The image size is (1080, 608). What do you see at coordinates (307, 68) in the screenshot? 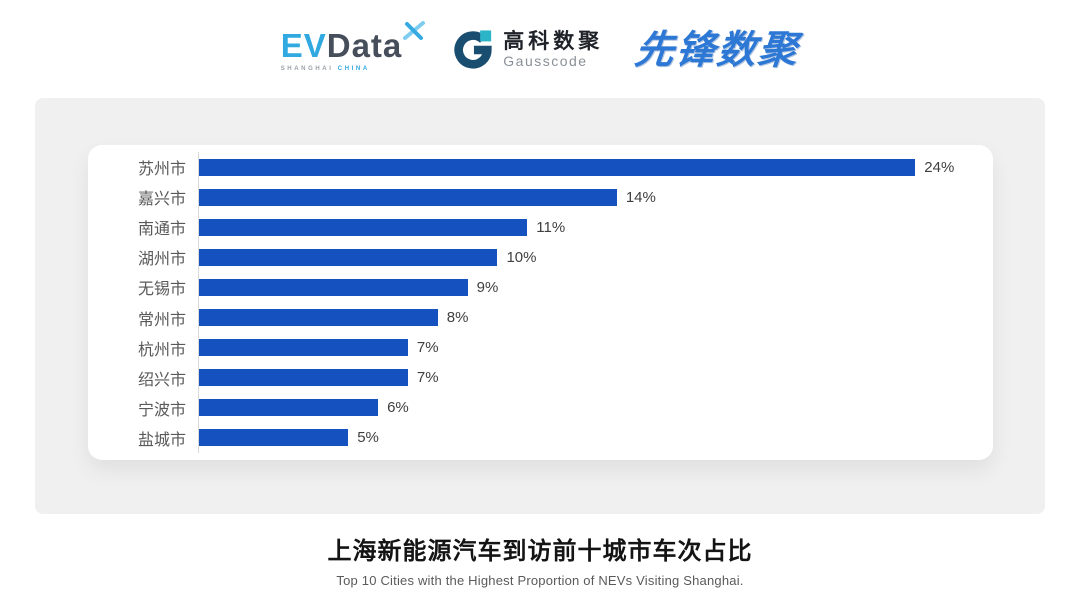
I see `evdata-sub-shanghai: SHANGHAI` at bounding box center [307, 68].